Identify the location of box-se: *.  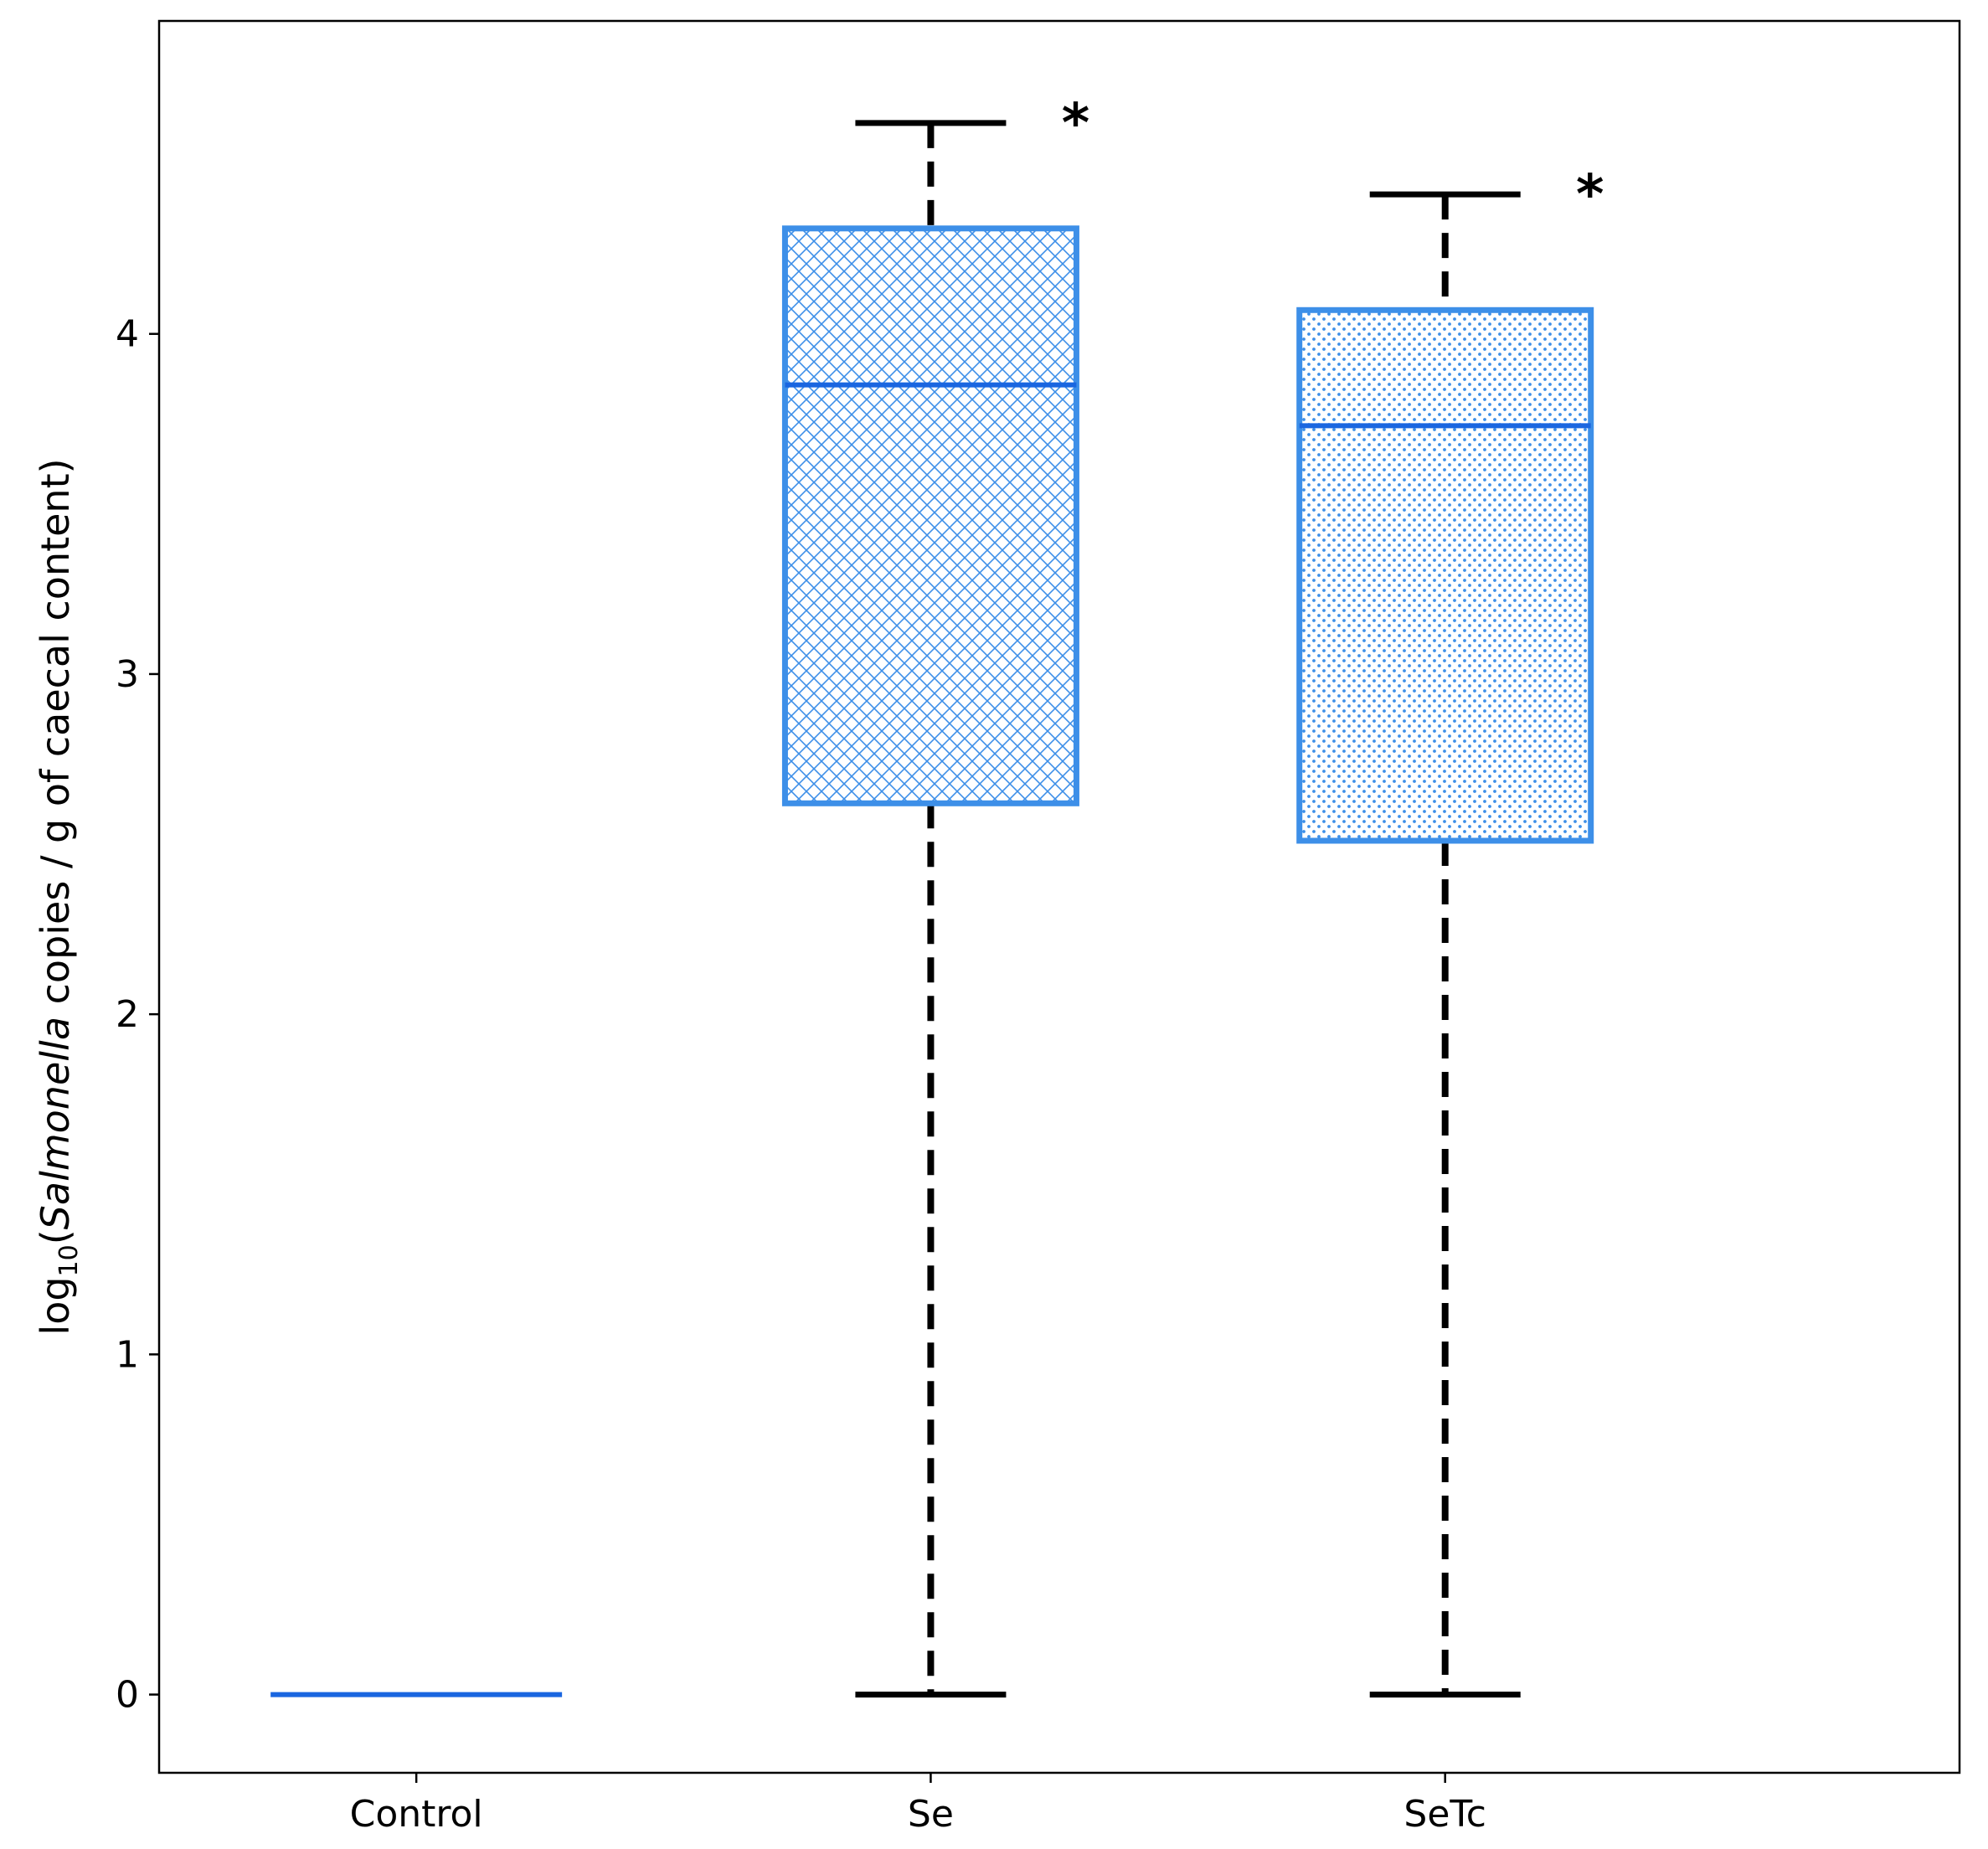
(935, 895).